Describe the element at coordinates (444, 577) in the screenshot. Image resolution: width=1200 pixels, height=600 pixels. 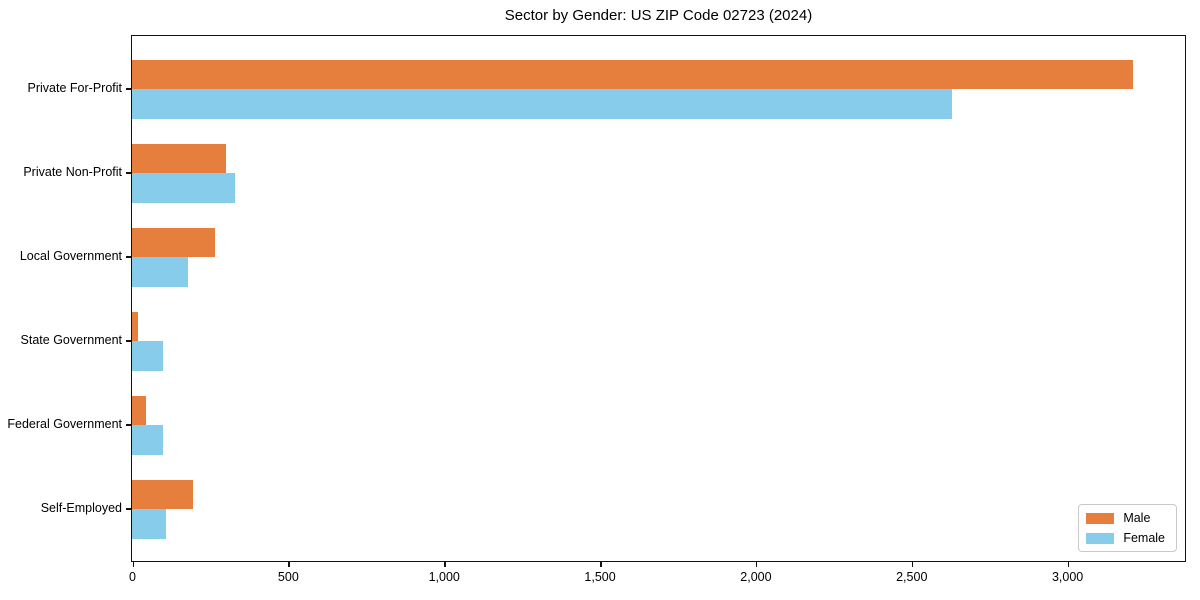
I see `x-tick-label-2: 1,000` at that location.